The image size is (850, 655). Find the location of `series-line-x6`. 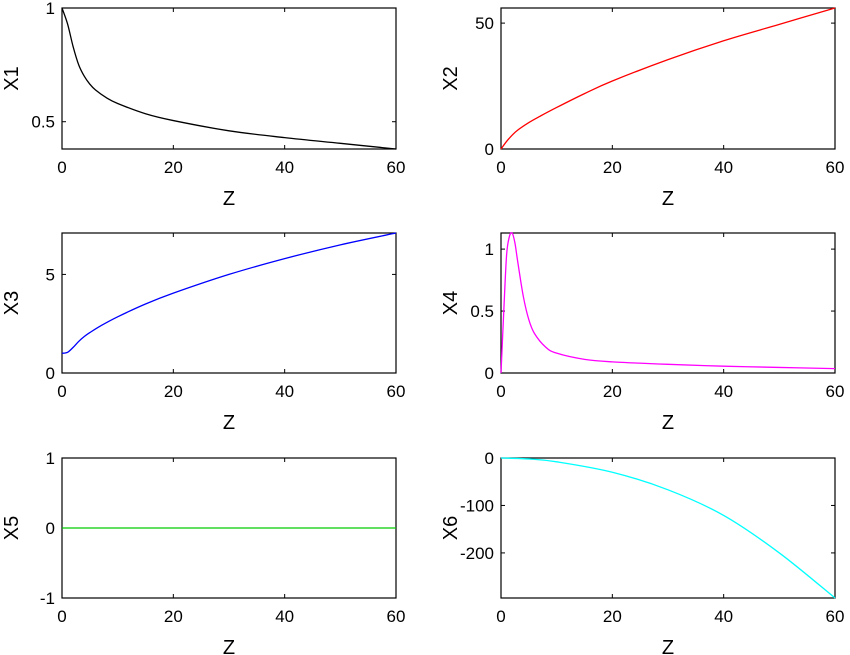

series-line-x6 is located at coordinates (668, 528).